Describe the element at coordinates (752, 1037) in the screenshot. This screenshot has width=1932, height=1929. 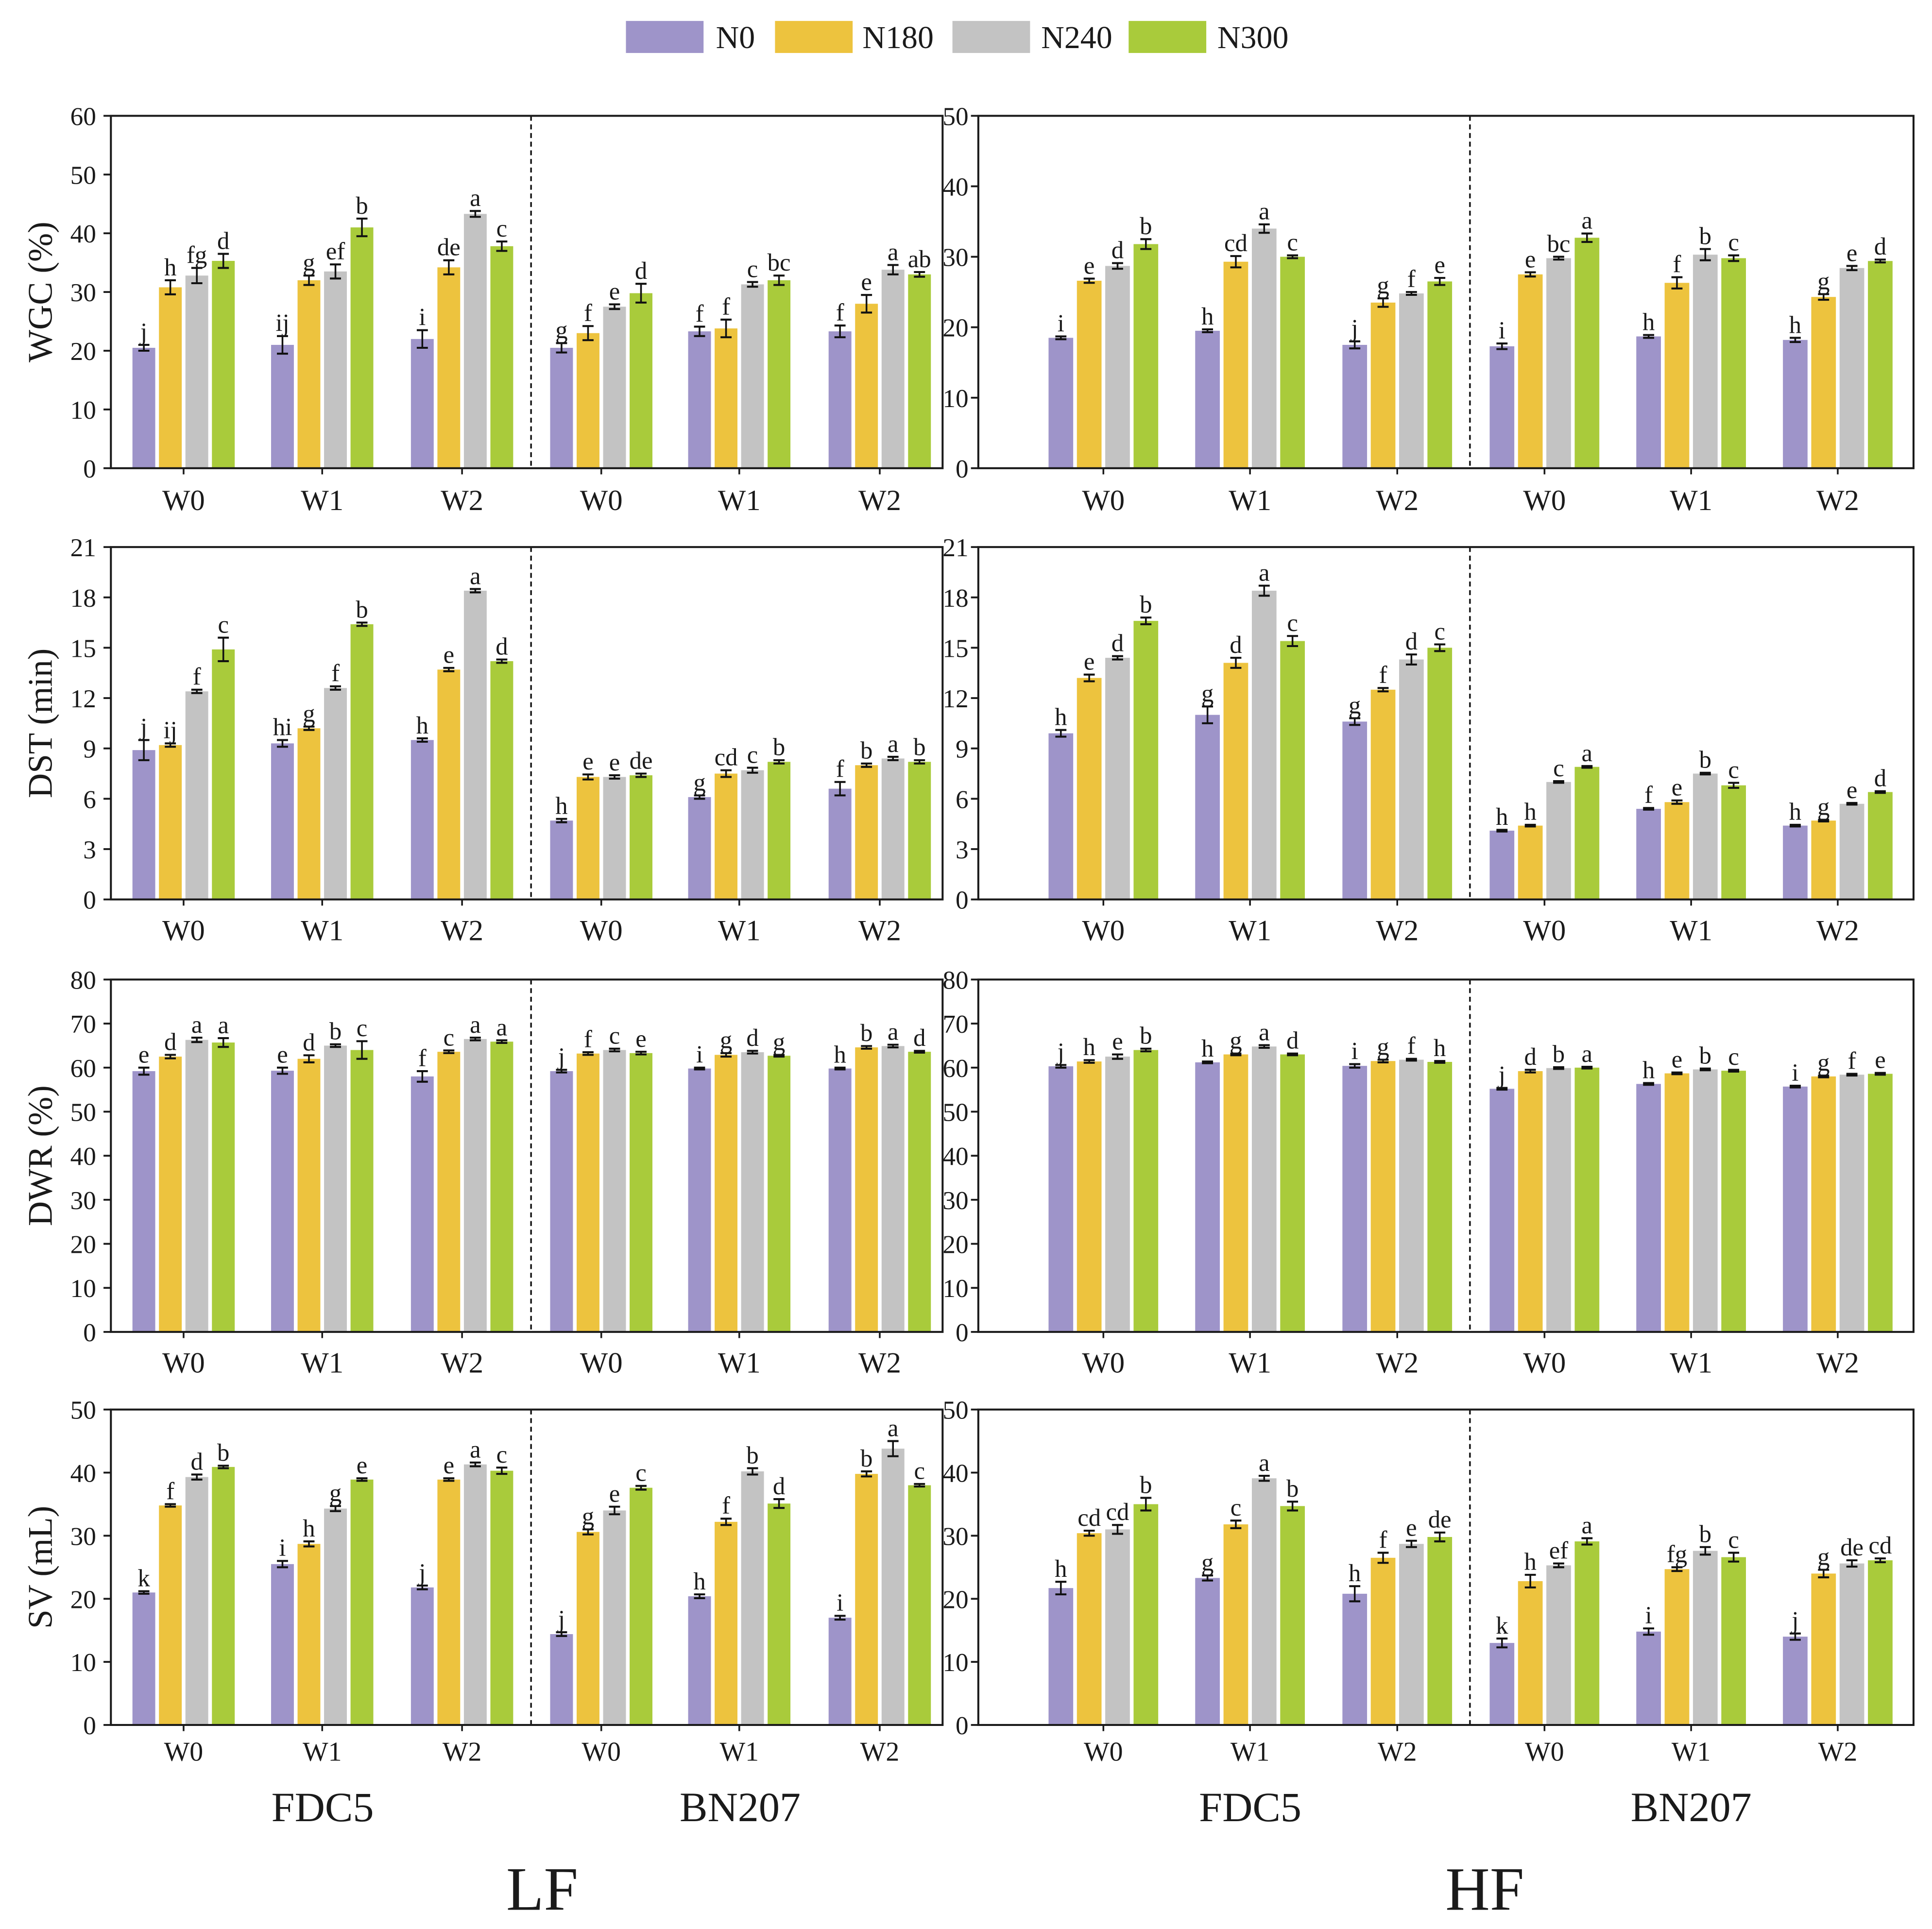
I see `significance-letter: d` at that location.